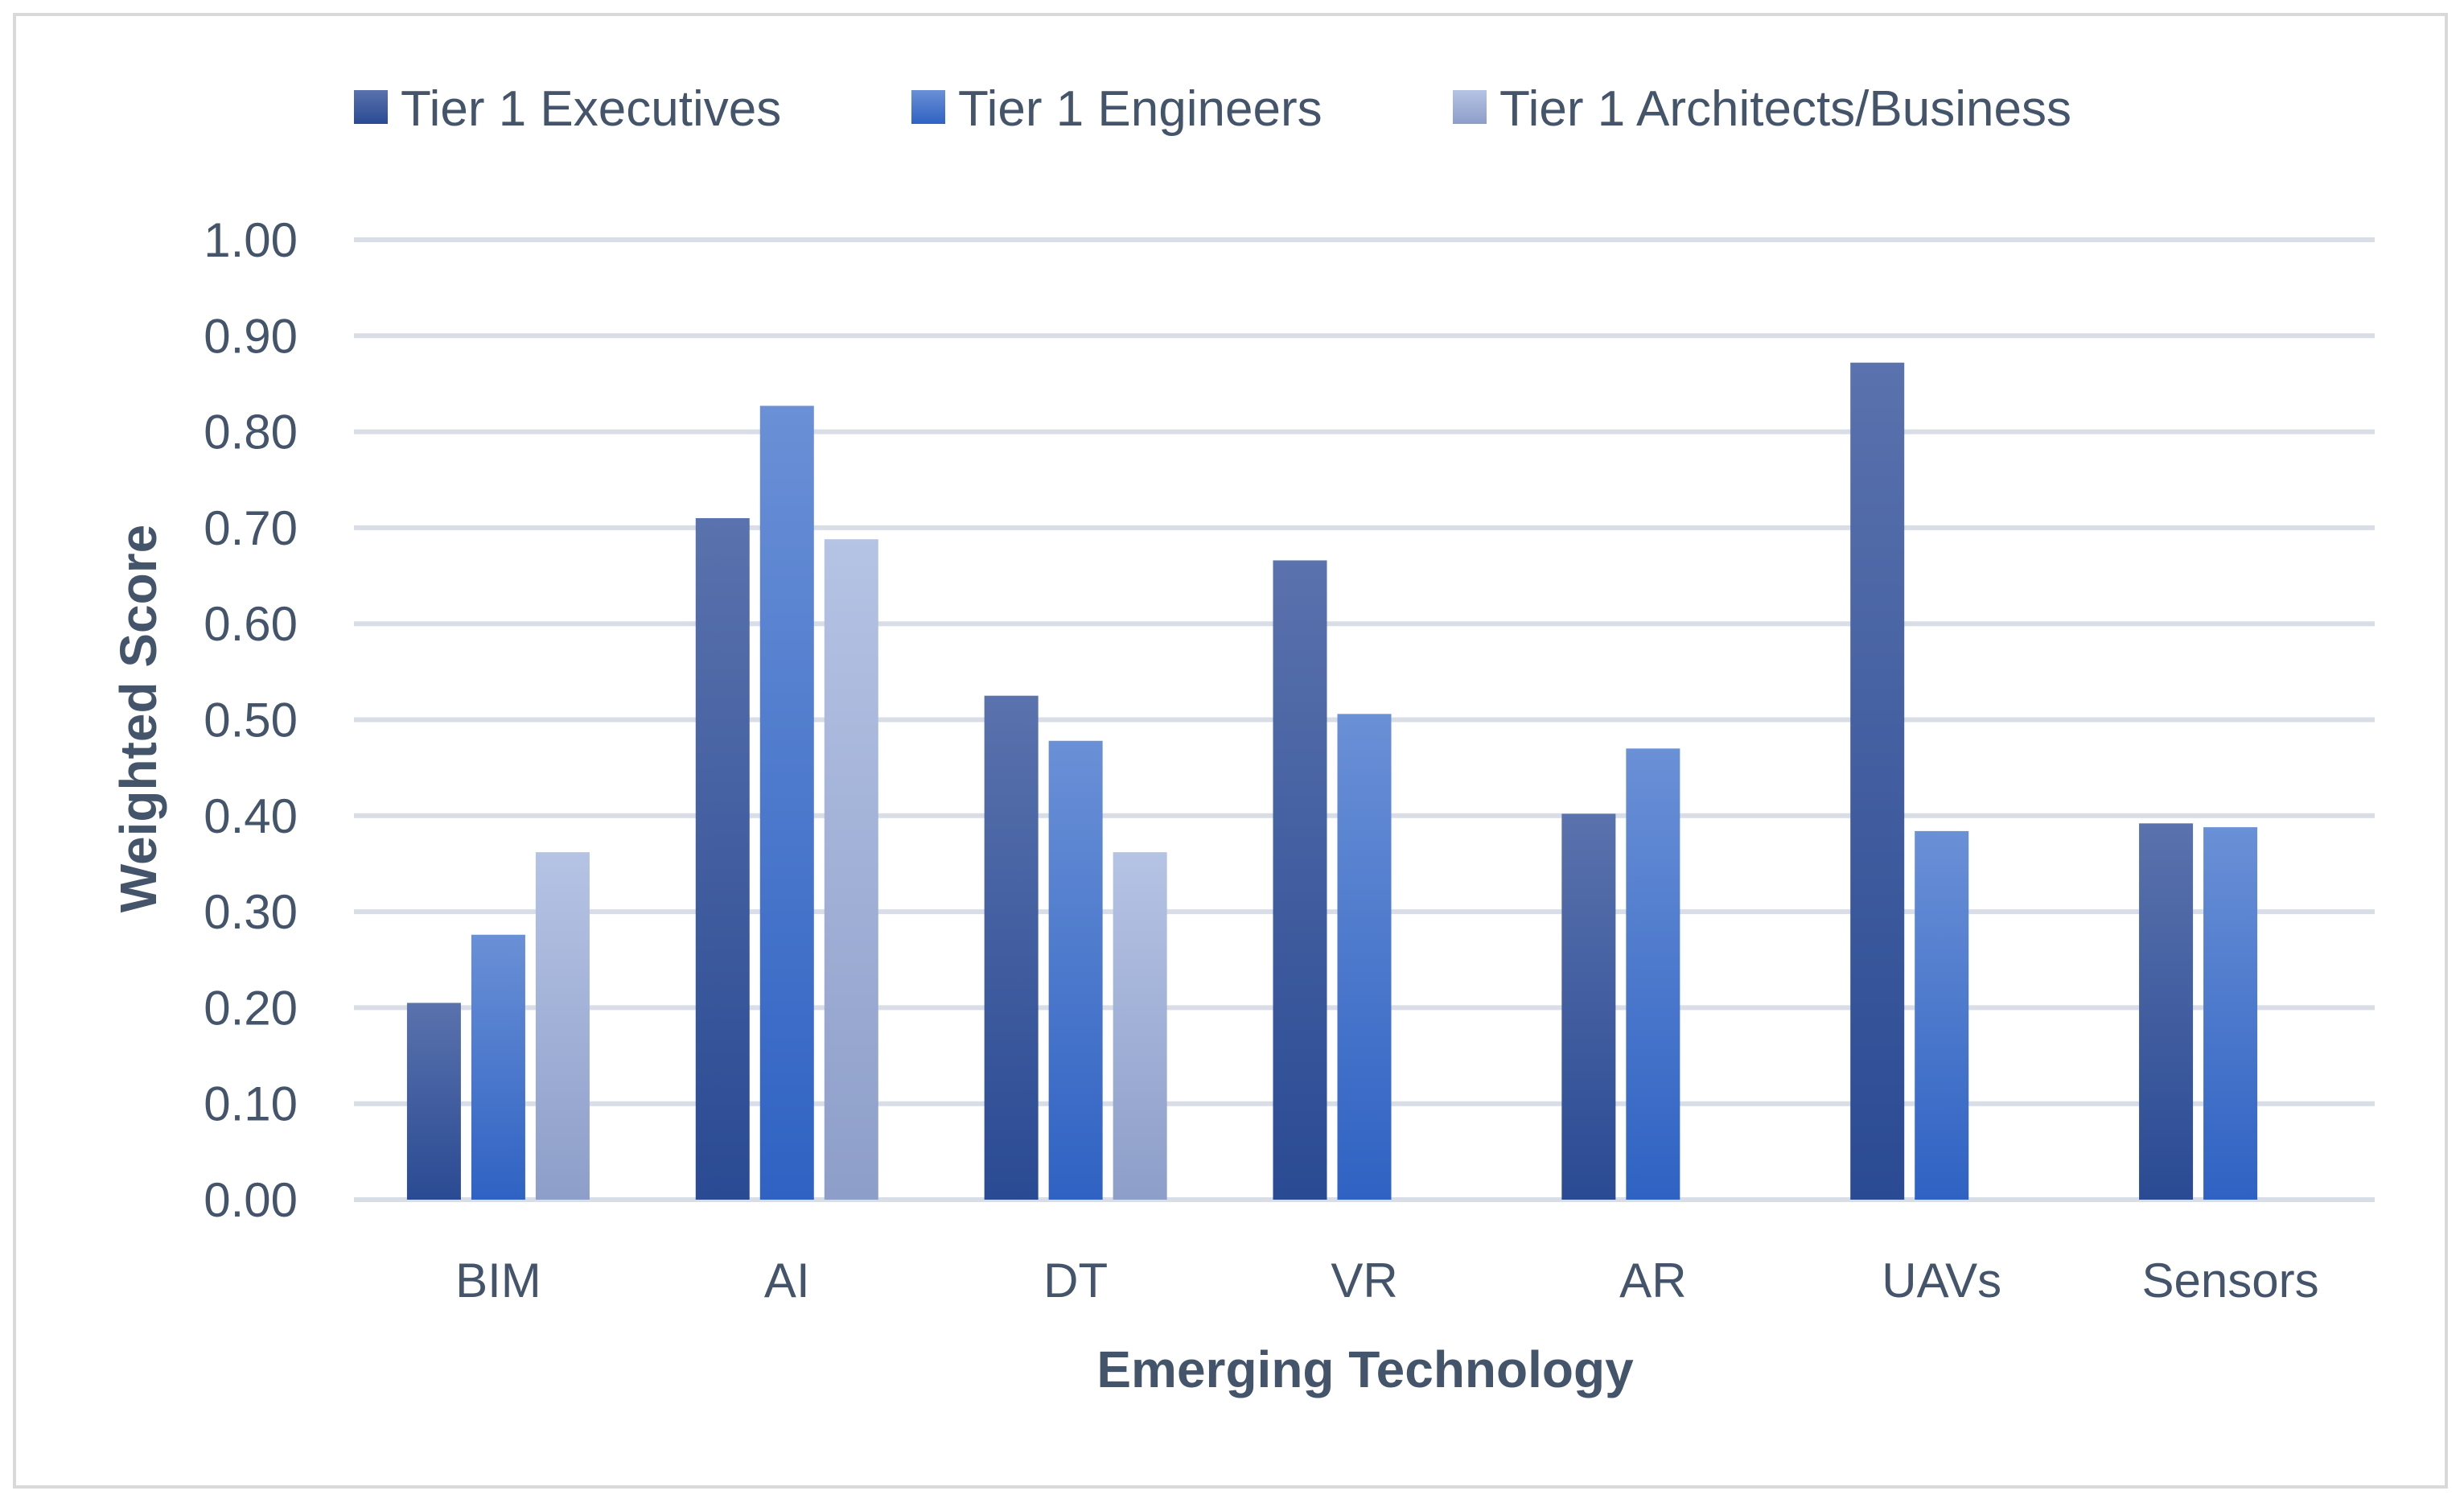 This screenshot has height=1503, width=2464. I want to click on x-tick-label: UAVs, so click(1941, 1280).